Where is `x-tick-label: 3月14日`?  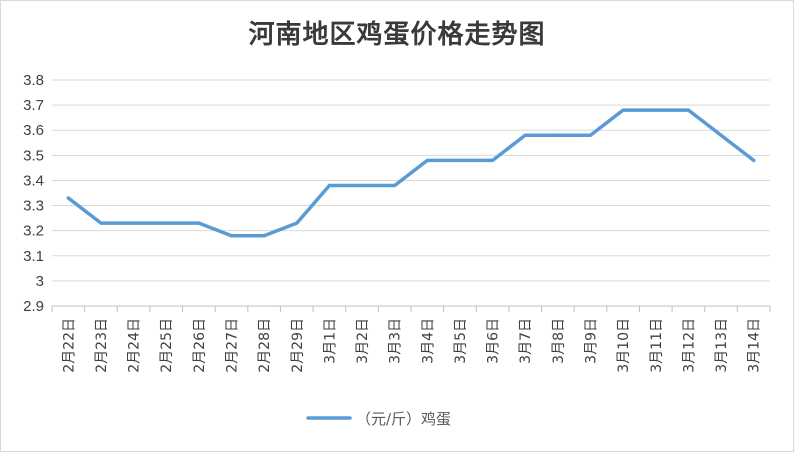 x-tick-label: 3月14日 is located at coordinates (755, 345).